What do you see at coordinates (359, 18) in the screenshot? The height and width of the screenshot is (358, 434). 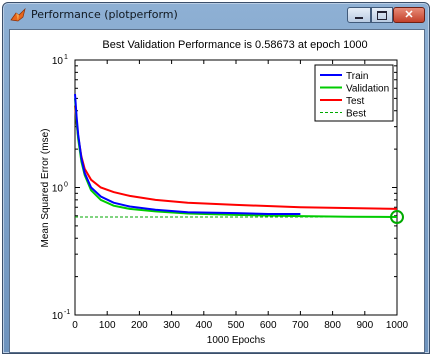 I see `minimize-icon` at bounding box center [359, 18].